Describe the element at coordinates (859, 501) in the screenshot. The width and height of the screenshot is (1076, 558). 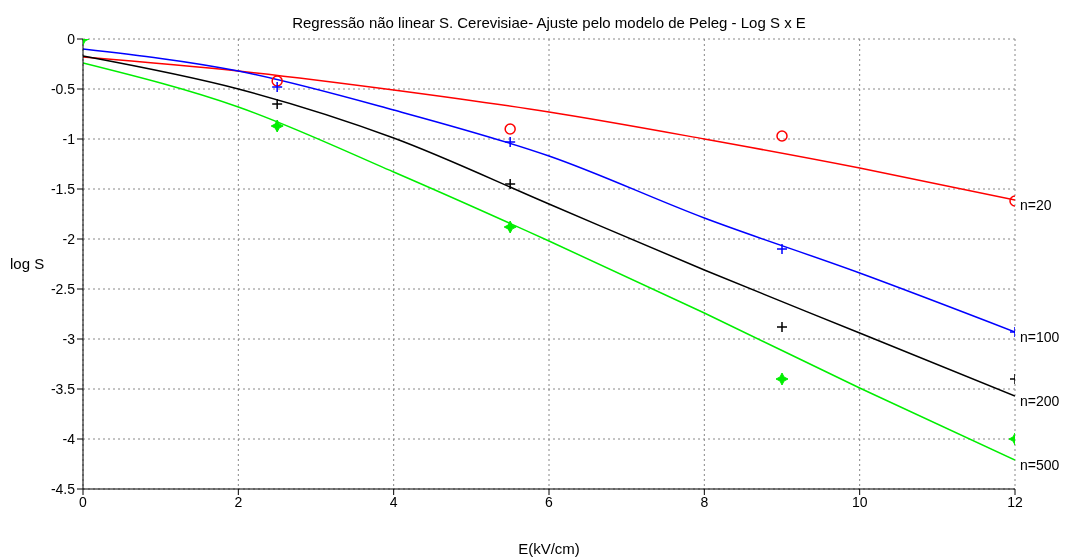
I see `x-tick-label: 10` at that location.